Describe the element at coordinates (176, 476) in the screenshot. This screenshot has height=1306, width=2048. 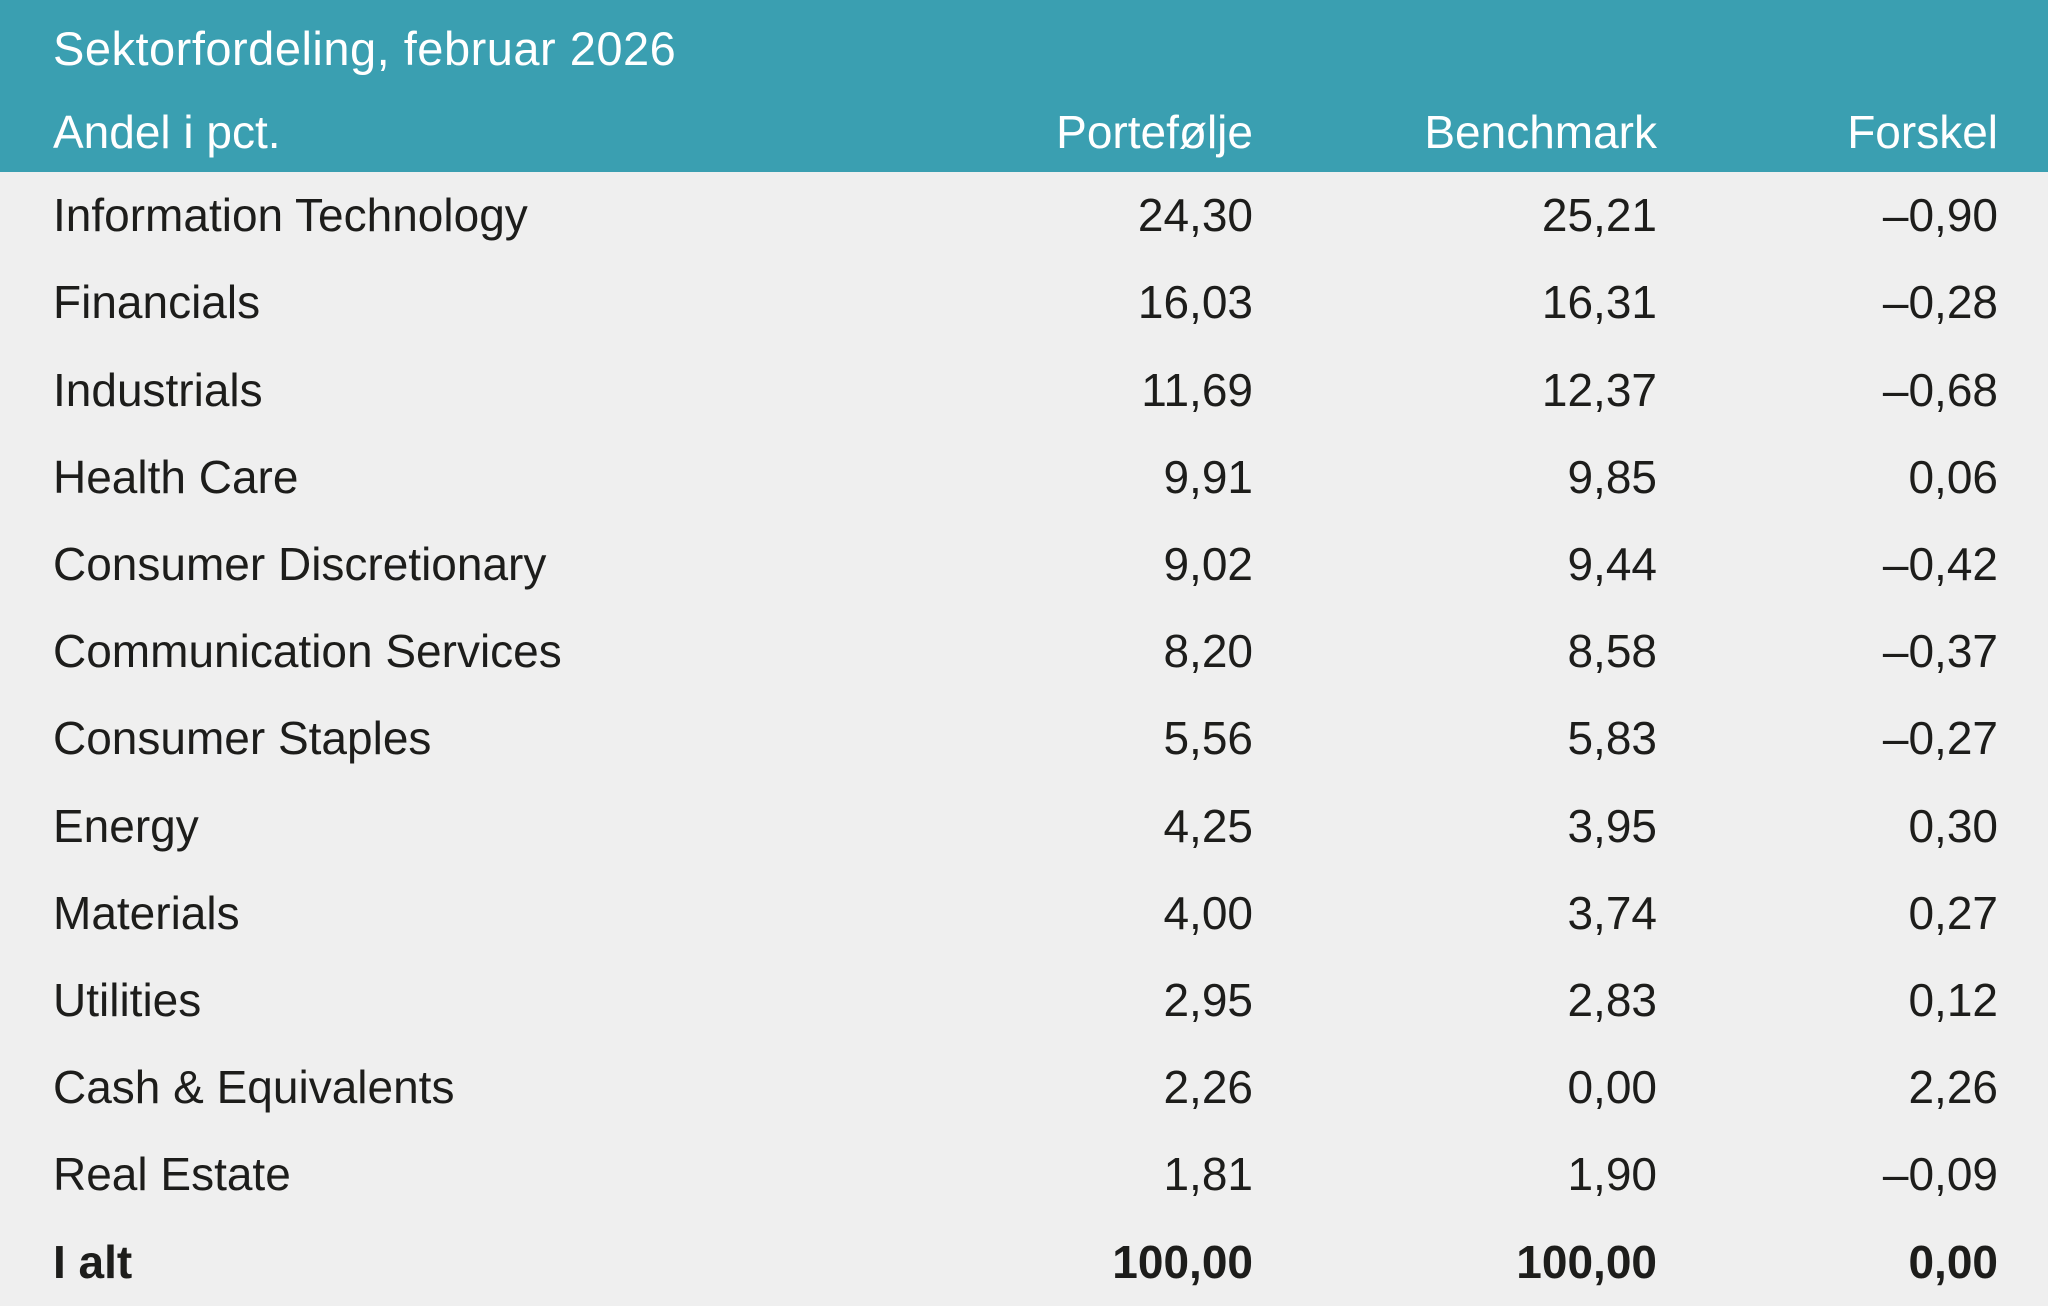
I see `cell-sector: Health Care` at that location.